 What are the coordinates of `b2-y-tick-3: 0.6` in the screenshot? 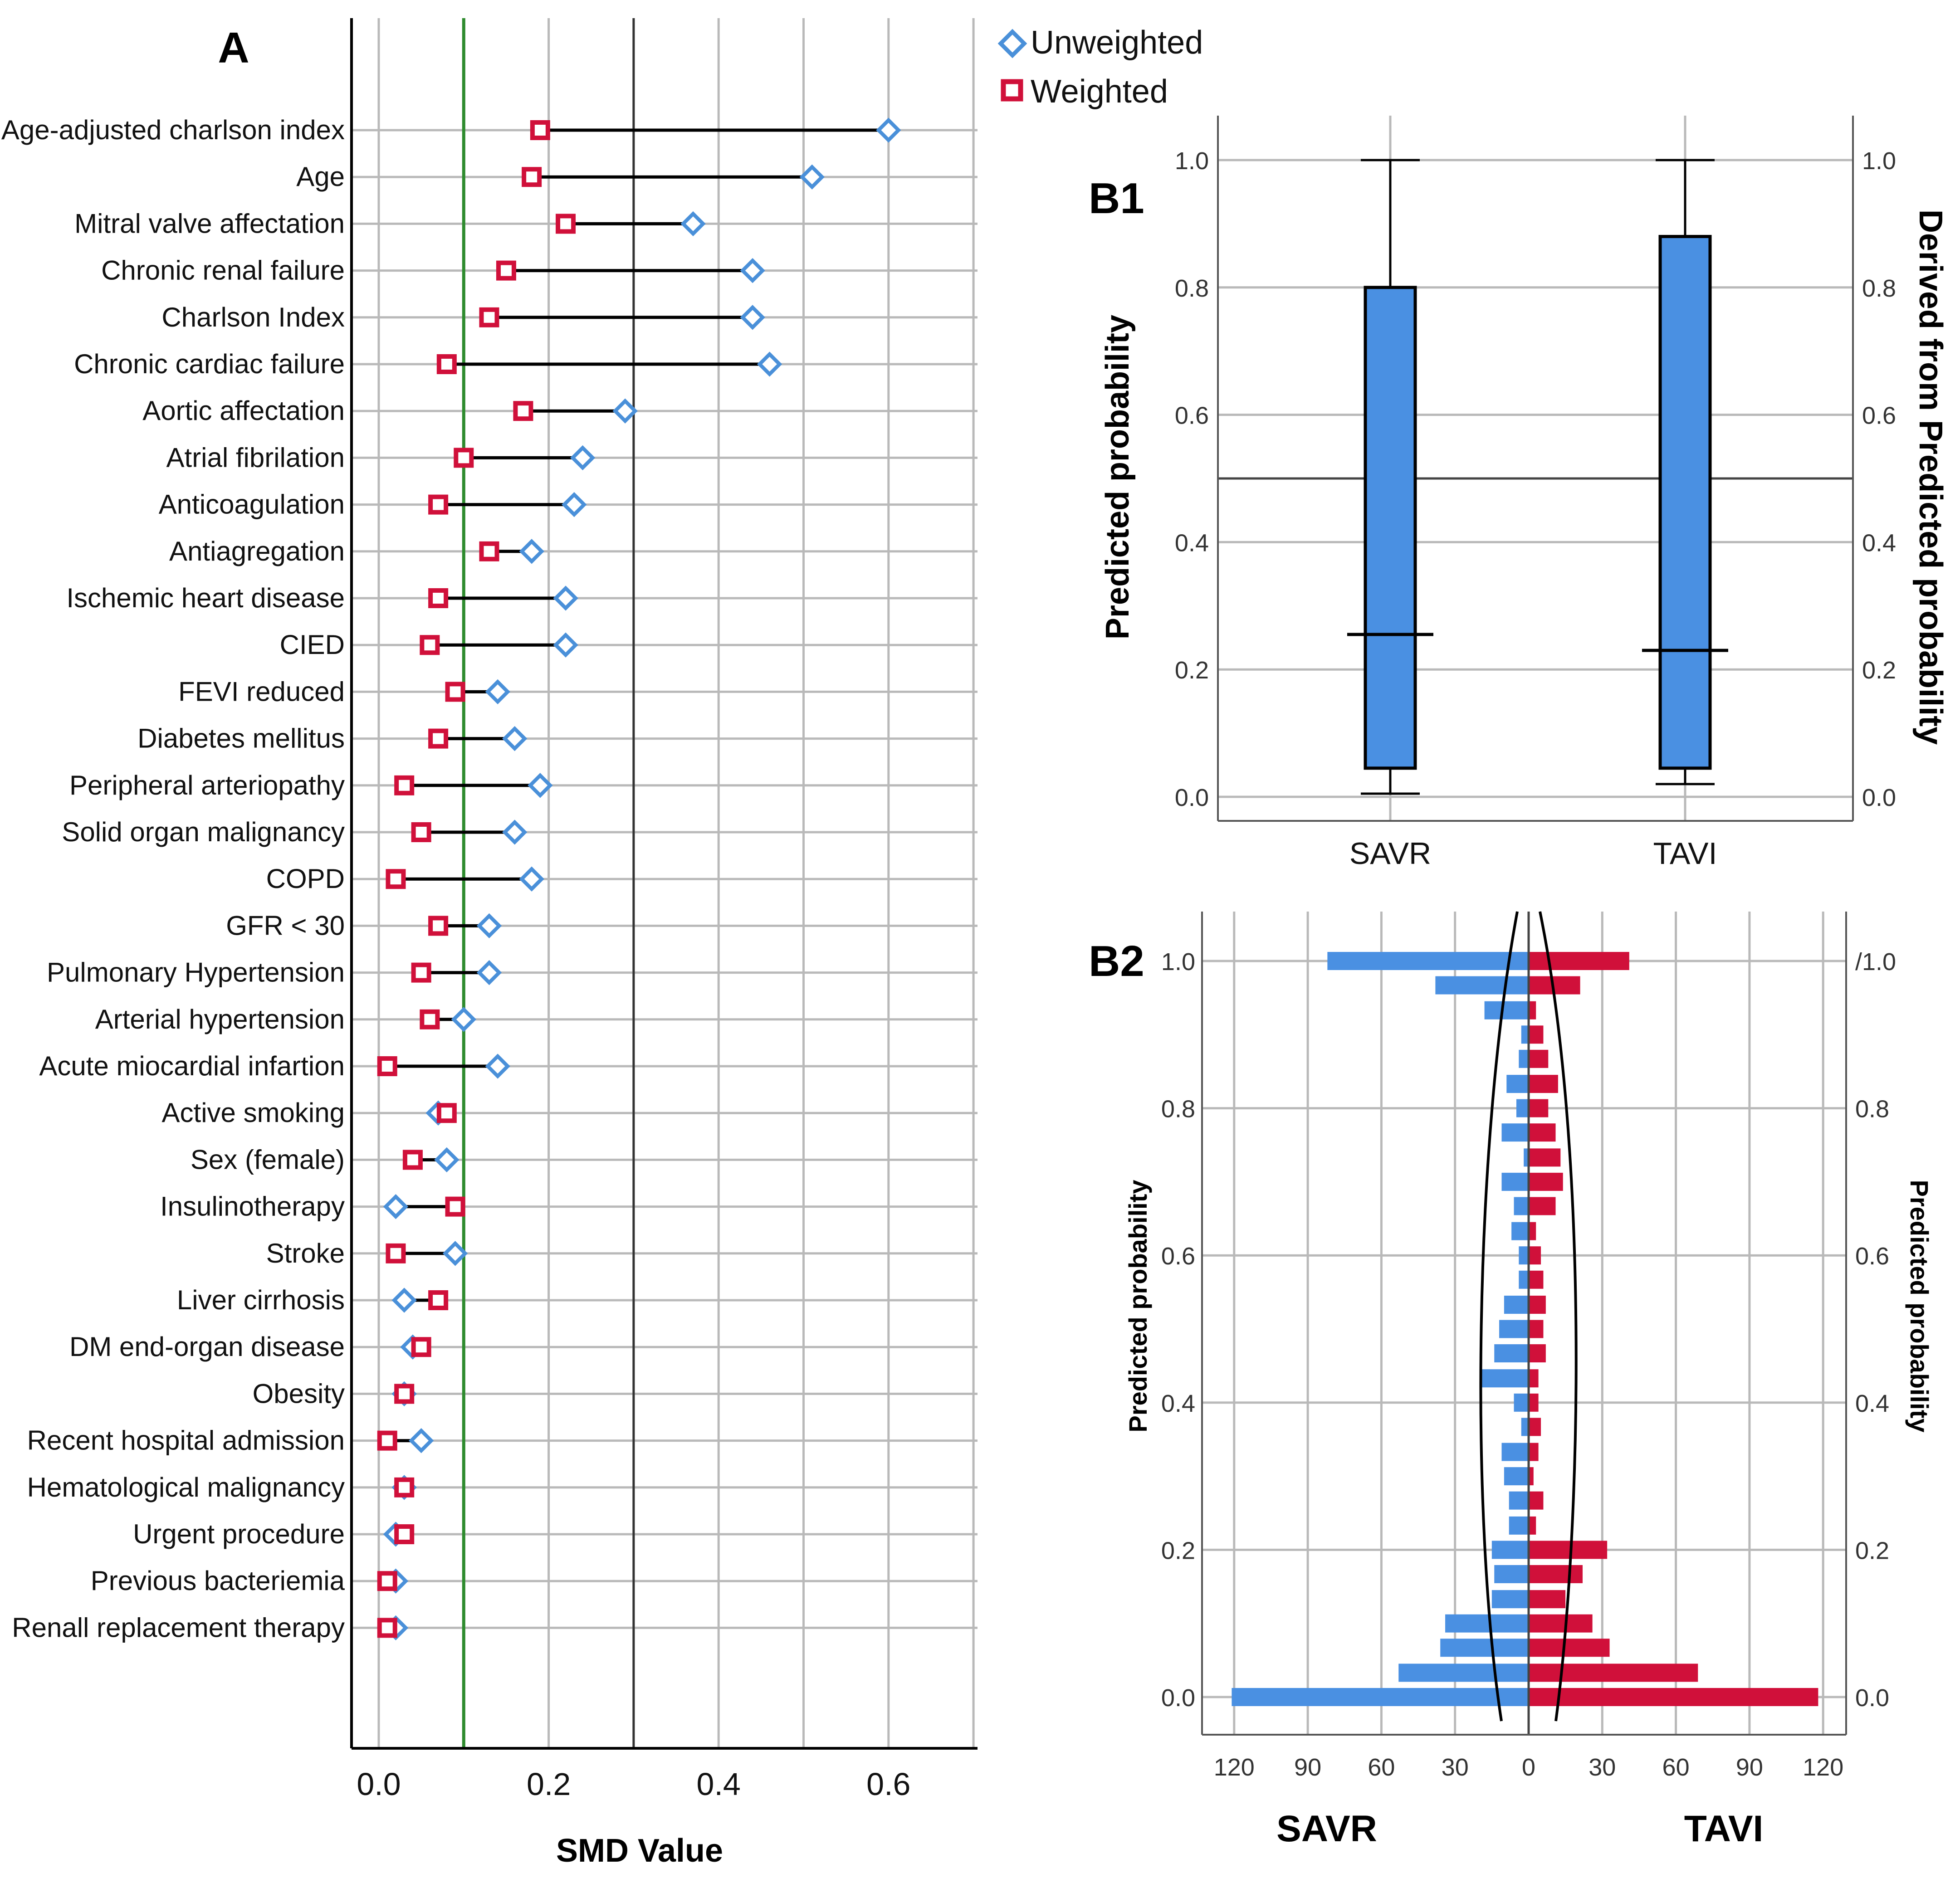 It's located at (1178, 1256).